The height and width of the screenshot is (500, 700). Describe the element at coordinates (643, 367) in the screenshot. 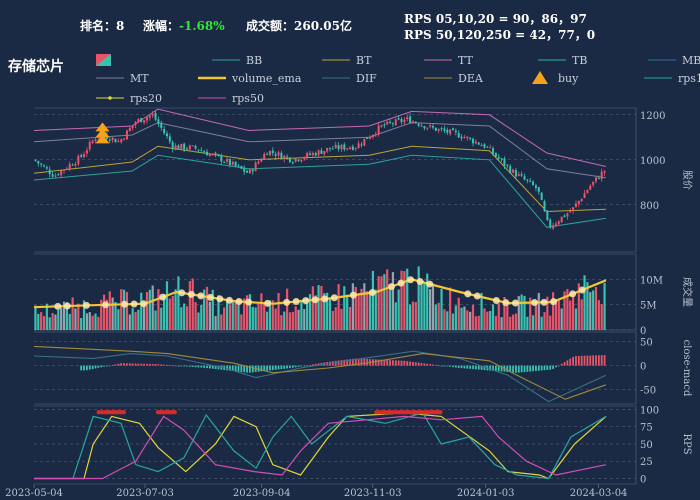

I see `macd-tick-label: 0` at that location.